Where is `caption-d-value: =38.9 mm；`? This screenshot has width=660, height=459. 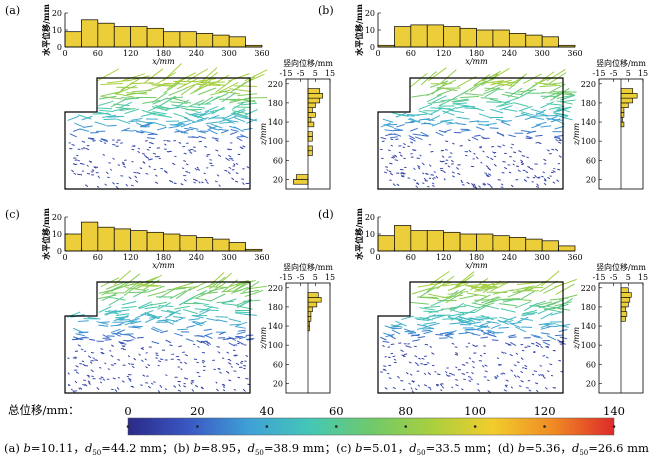
caption-d-value: =38.9 mm； is located at coordinates (300, 448).